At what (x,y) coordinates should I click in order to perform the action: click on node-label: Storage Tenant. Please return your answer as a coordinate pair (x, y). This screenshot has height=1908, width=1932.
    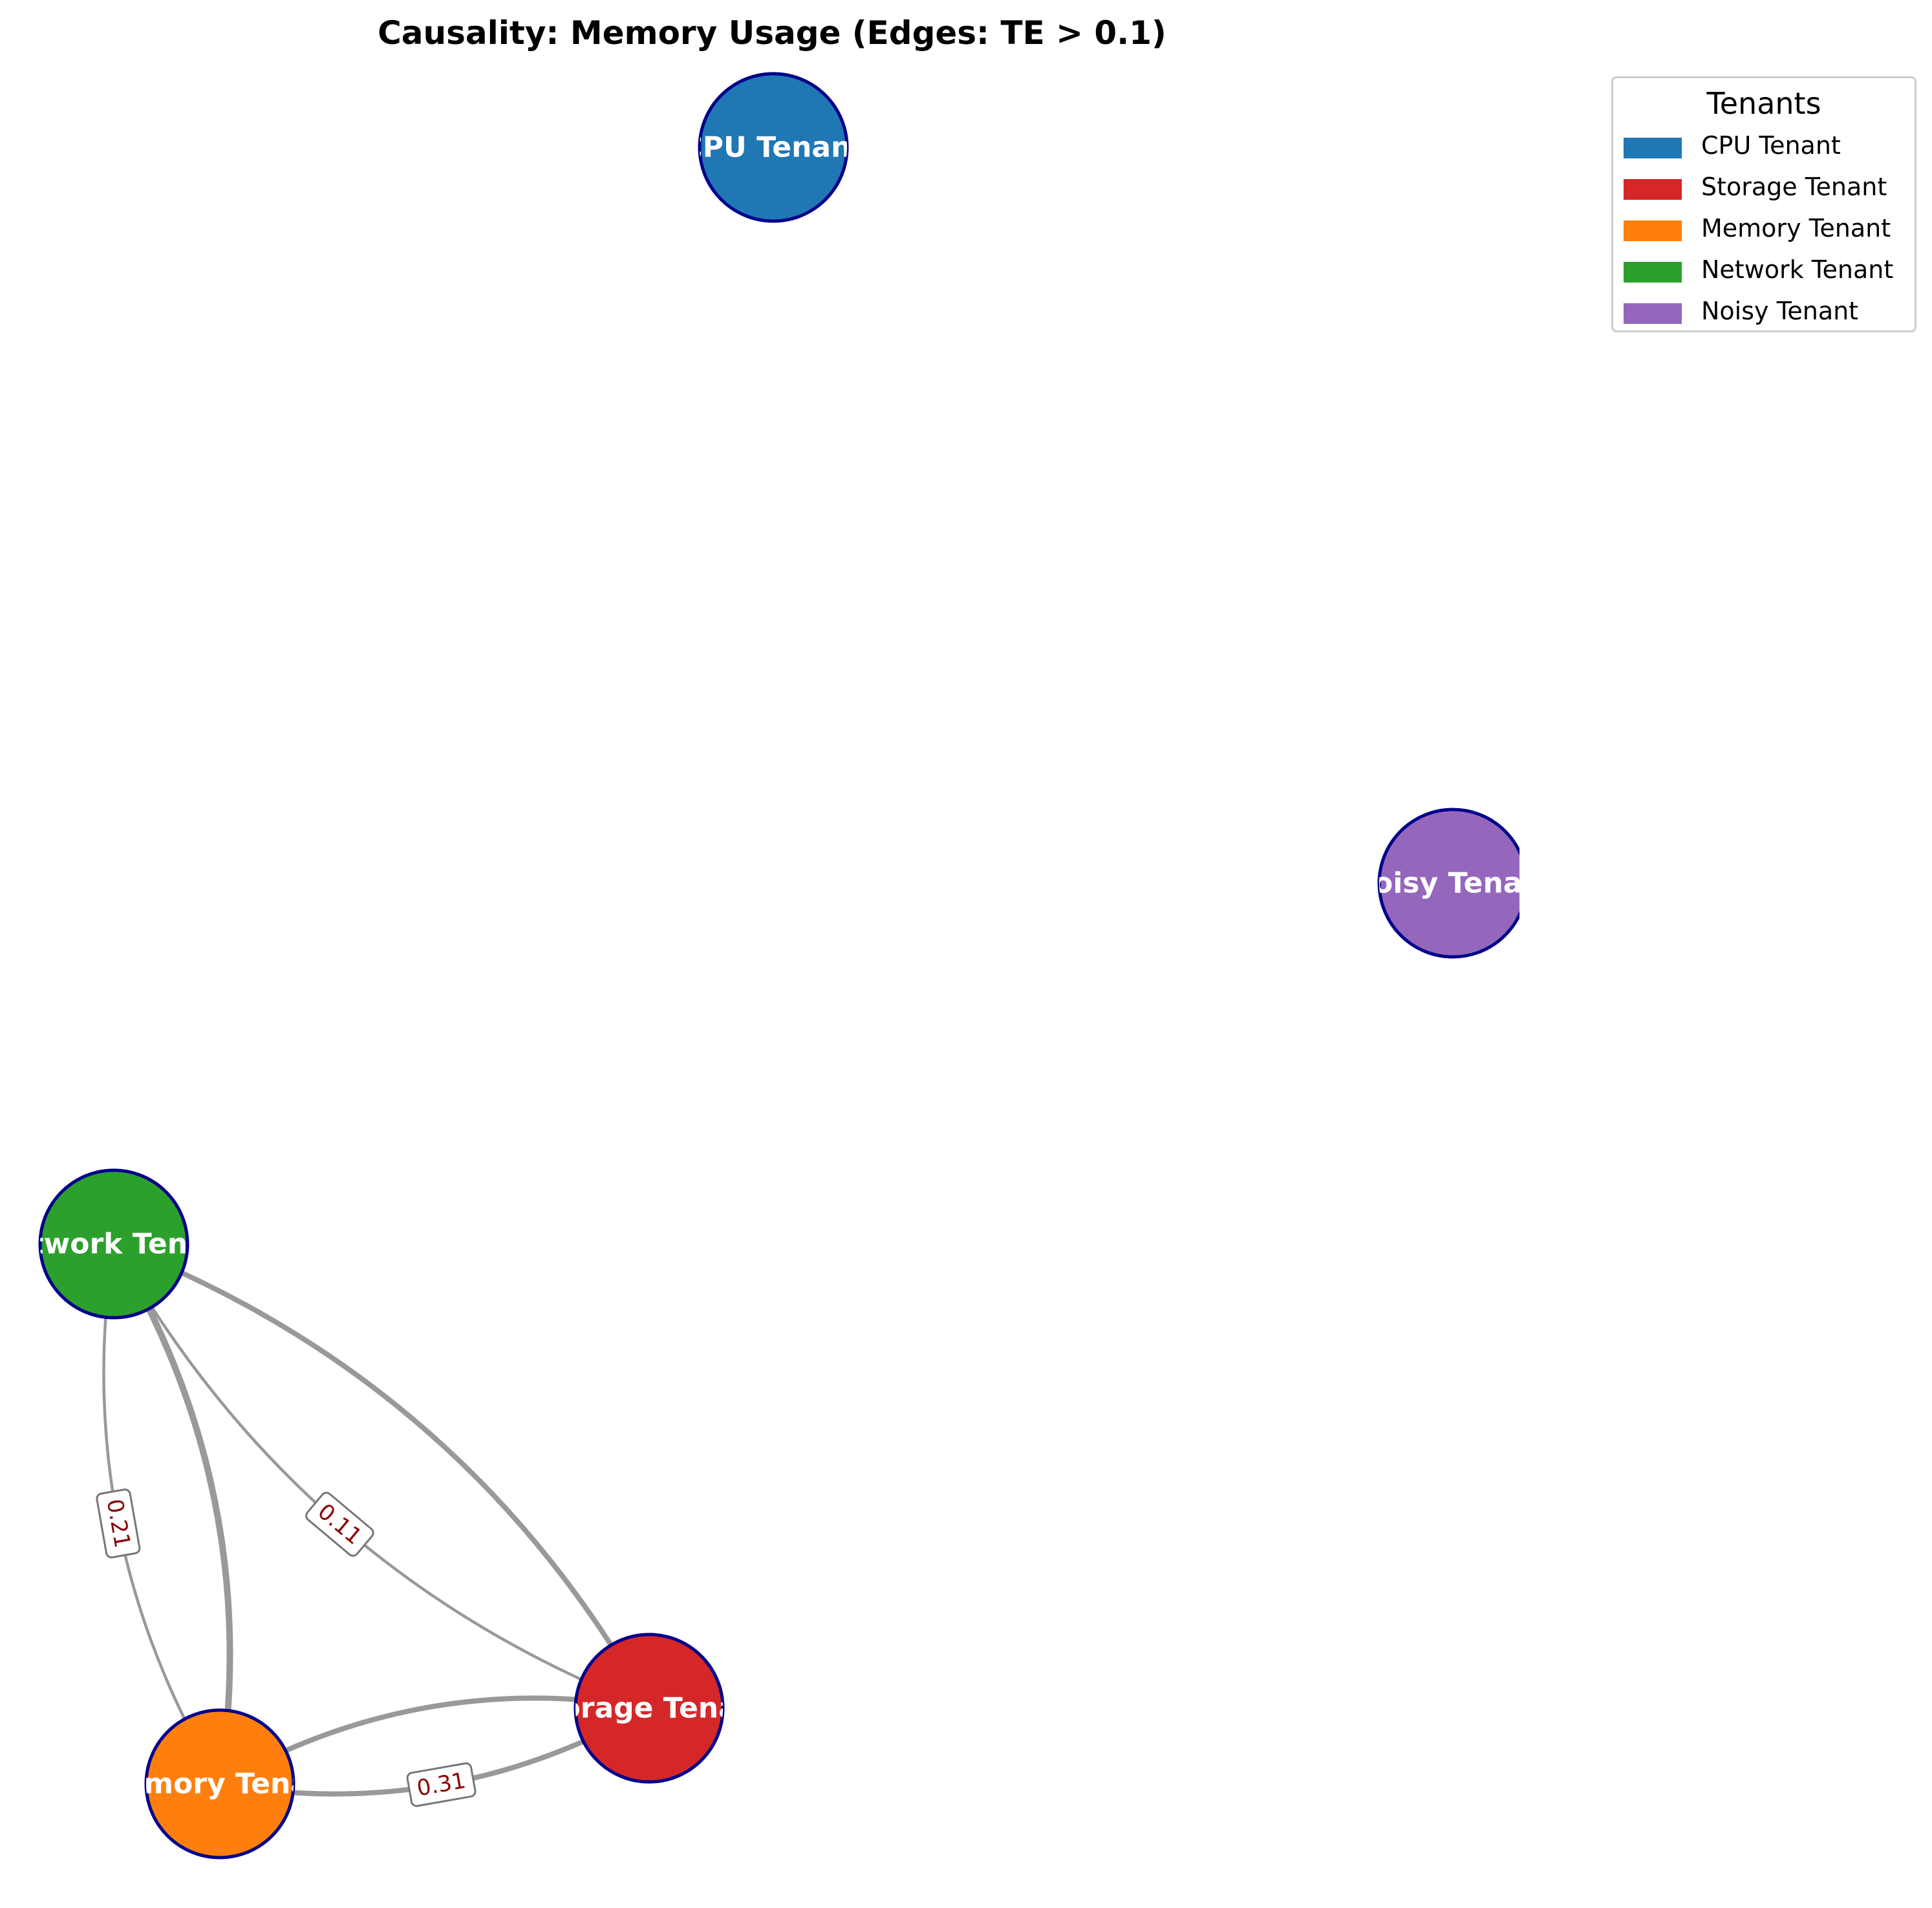
    Looking at the image, I should click on (649, 1708).